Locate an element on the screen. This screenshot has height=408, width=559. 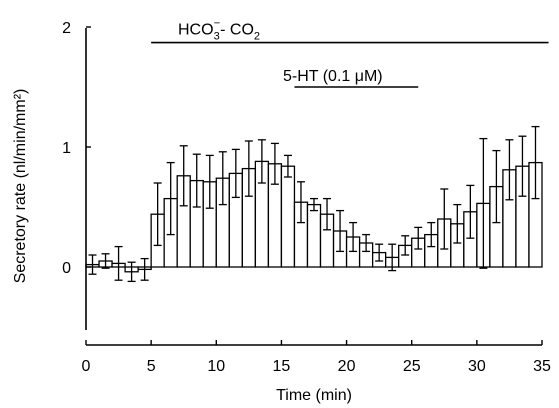
serotonin-annotation: 5-HT (0.1 μM) is located at coordinates (351, 78).